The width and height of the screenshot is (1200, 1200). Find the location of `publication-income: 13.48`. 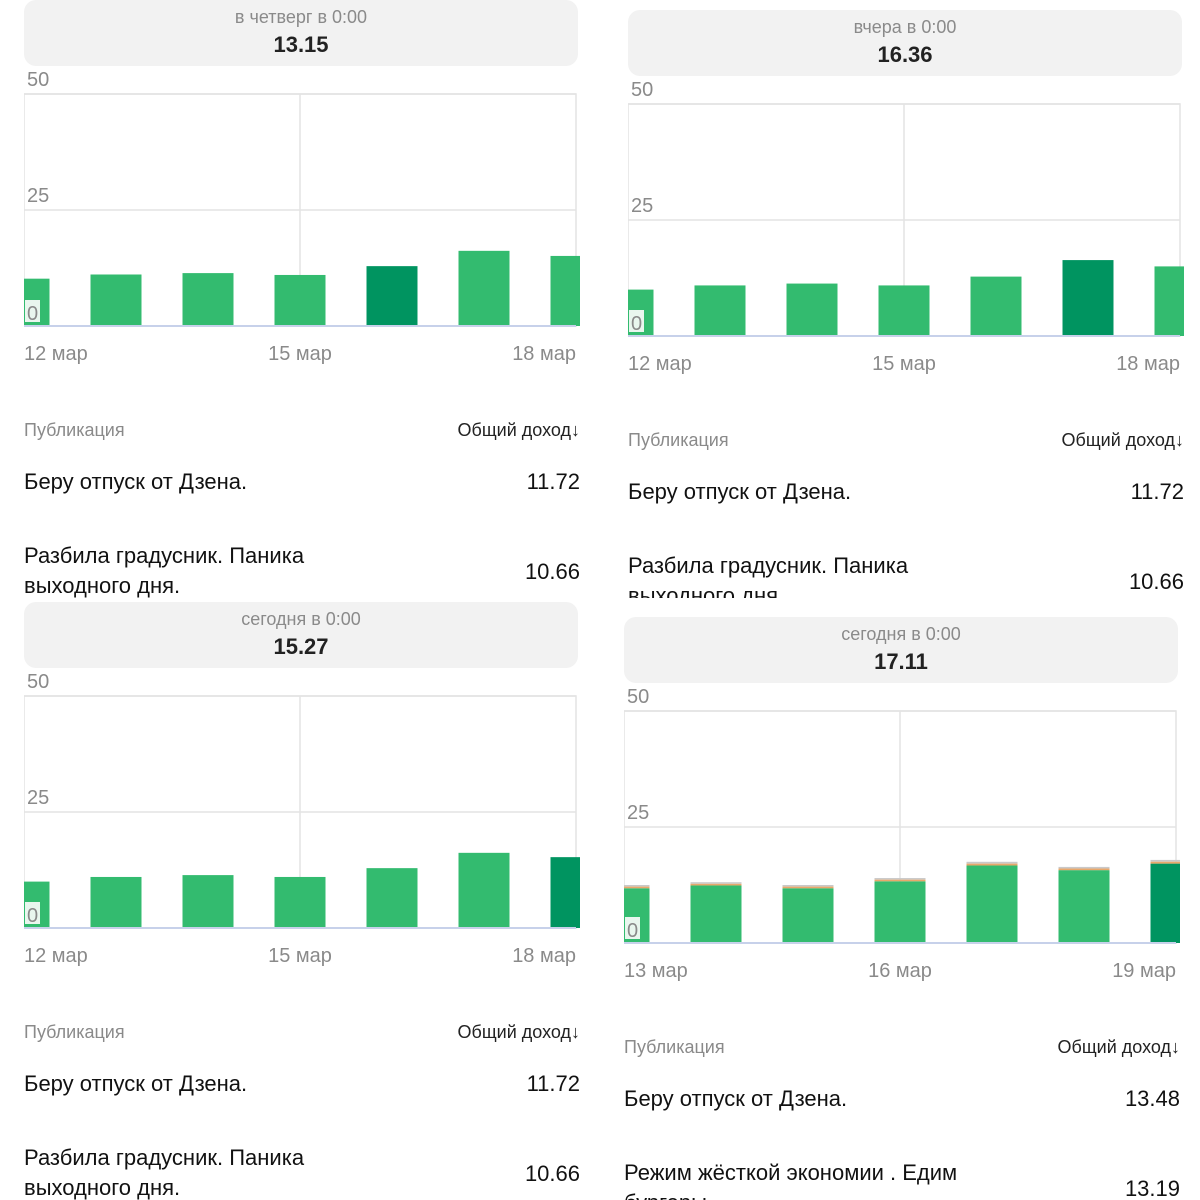

publication-income: 13.48 is located at coordinates (1152, 1098).